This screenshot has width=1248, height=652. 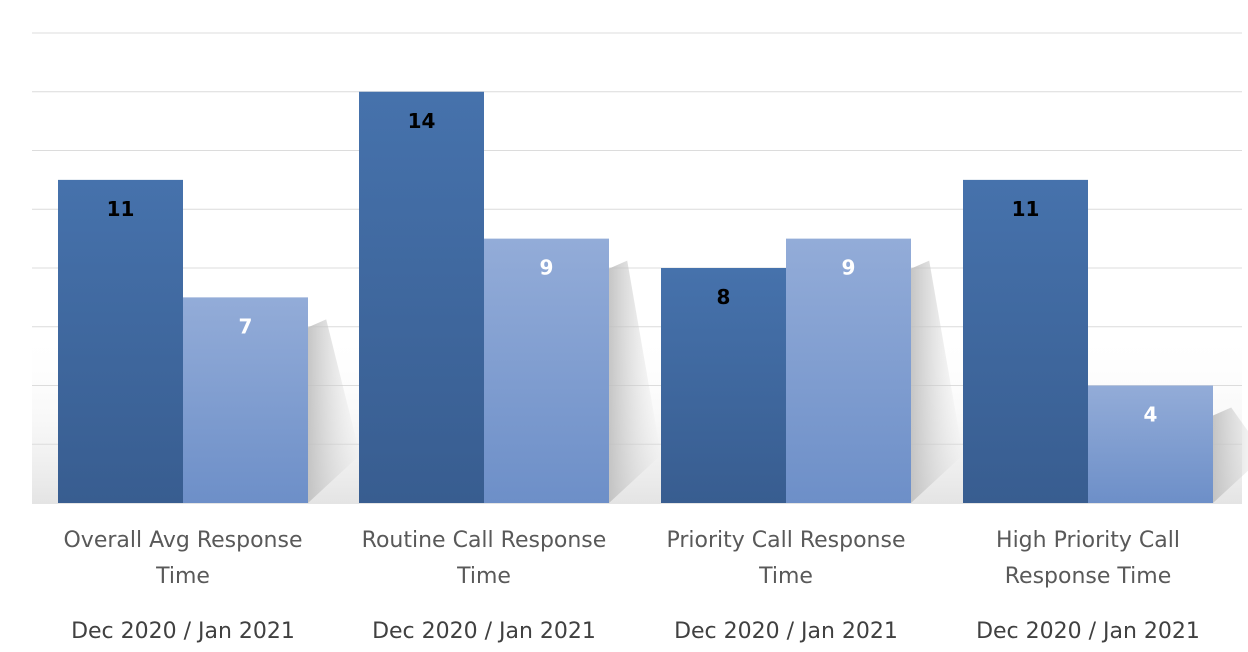 I want to click on data-label: 14, so click(x=422, y=121).